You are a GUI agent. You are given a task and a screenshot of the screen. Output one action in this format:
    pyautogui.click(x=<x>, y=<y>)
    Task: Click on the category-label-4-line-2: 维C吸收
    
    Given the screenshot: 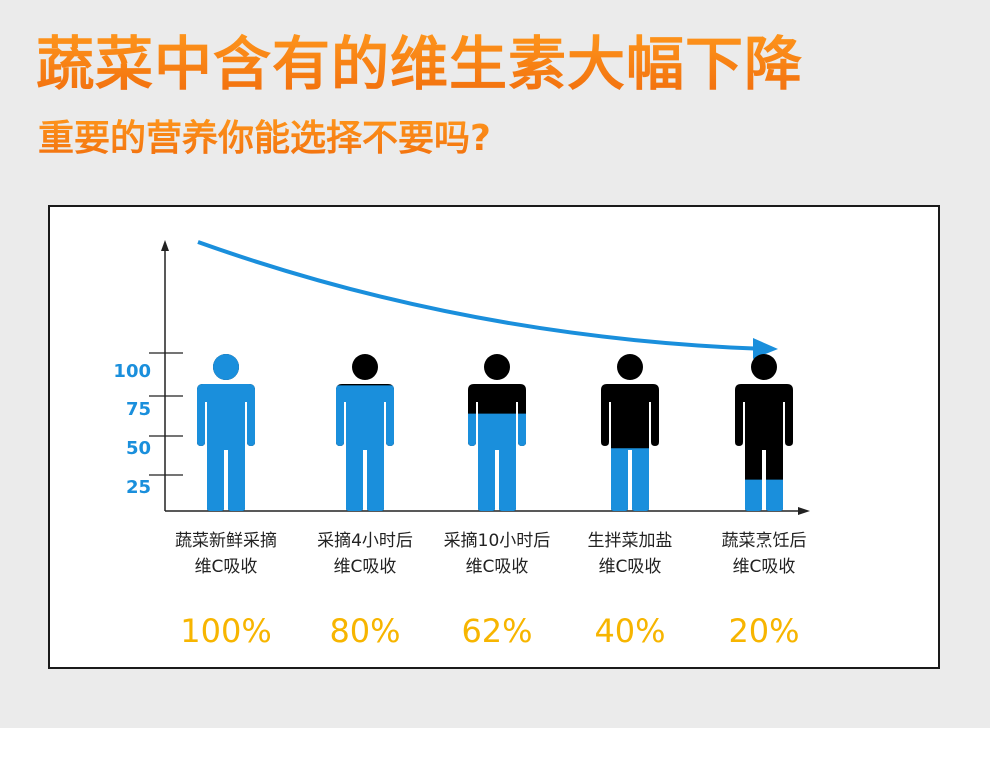 What is the action you would take?
    pyautogui.click(x=630, y=567)
    